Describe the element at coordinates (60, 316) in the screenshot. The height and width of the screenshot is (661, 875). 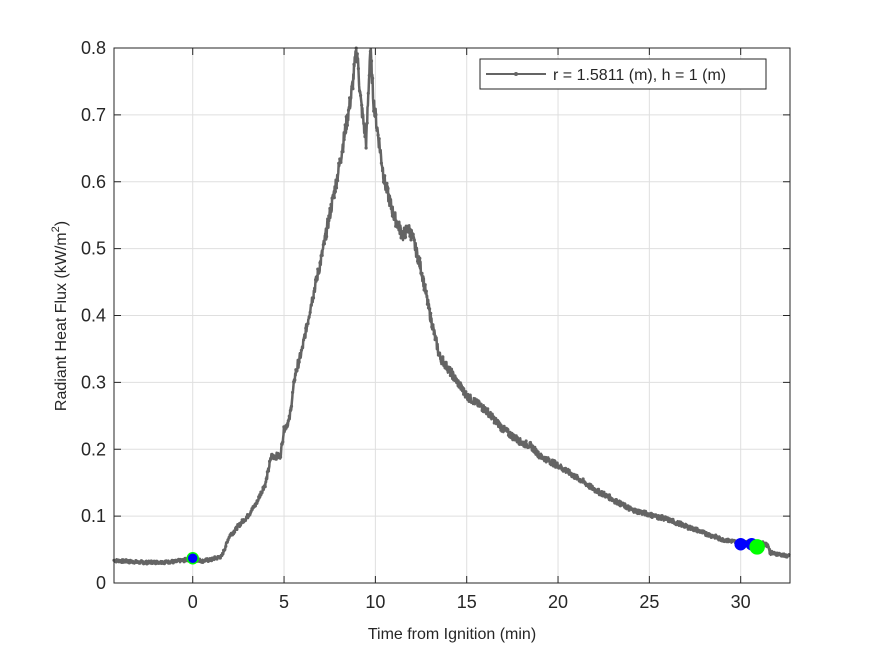
I see `y-axis-label: Radiant Heat Flux (kW/m2)` at that location.